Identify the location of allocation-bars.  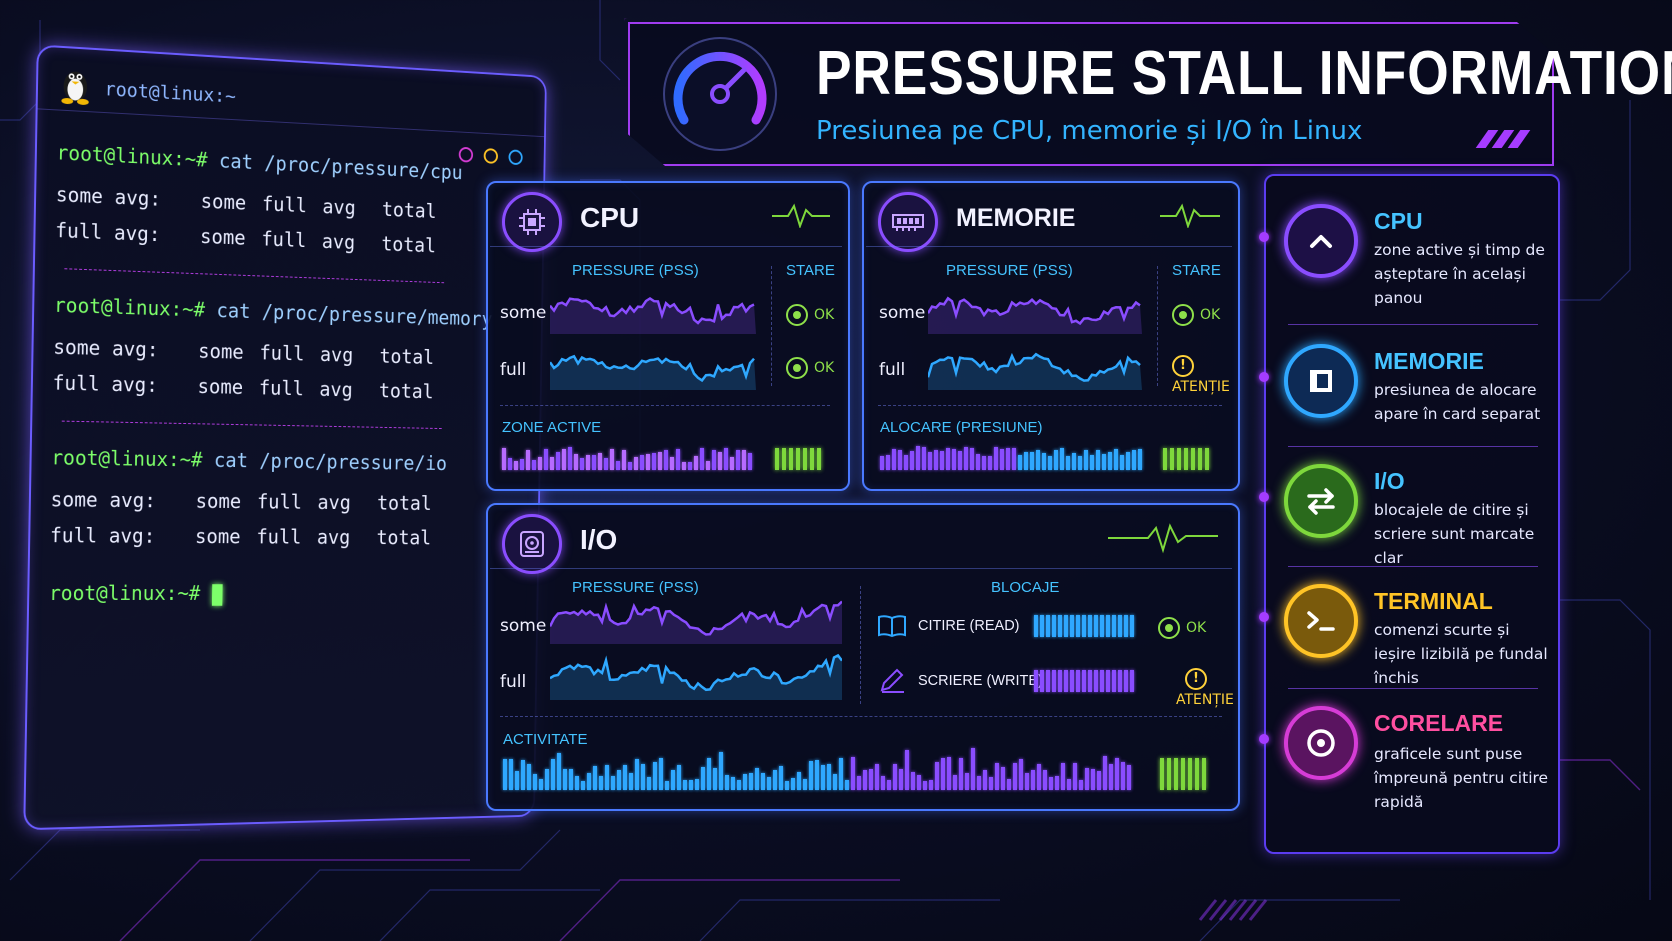
(1011, 458).